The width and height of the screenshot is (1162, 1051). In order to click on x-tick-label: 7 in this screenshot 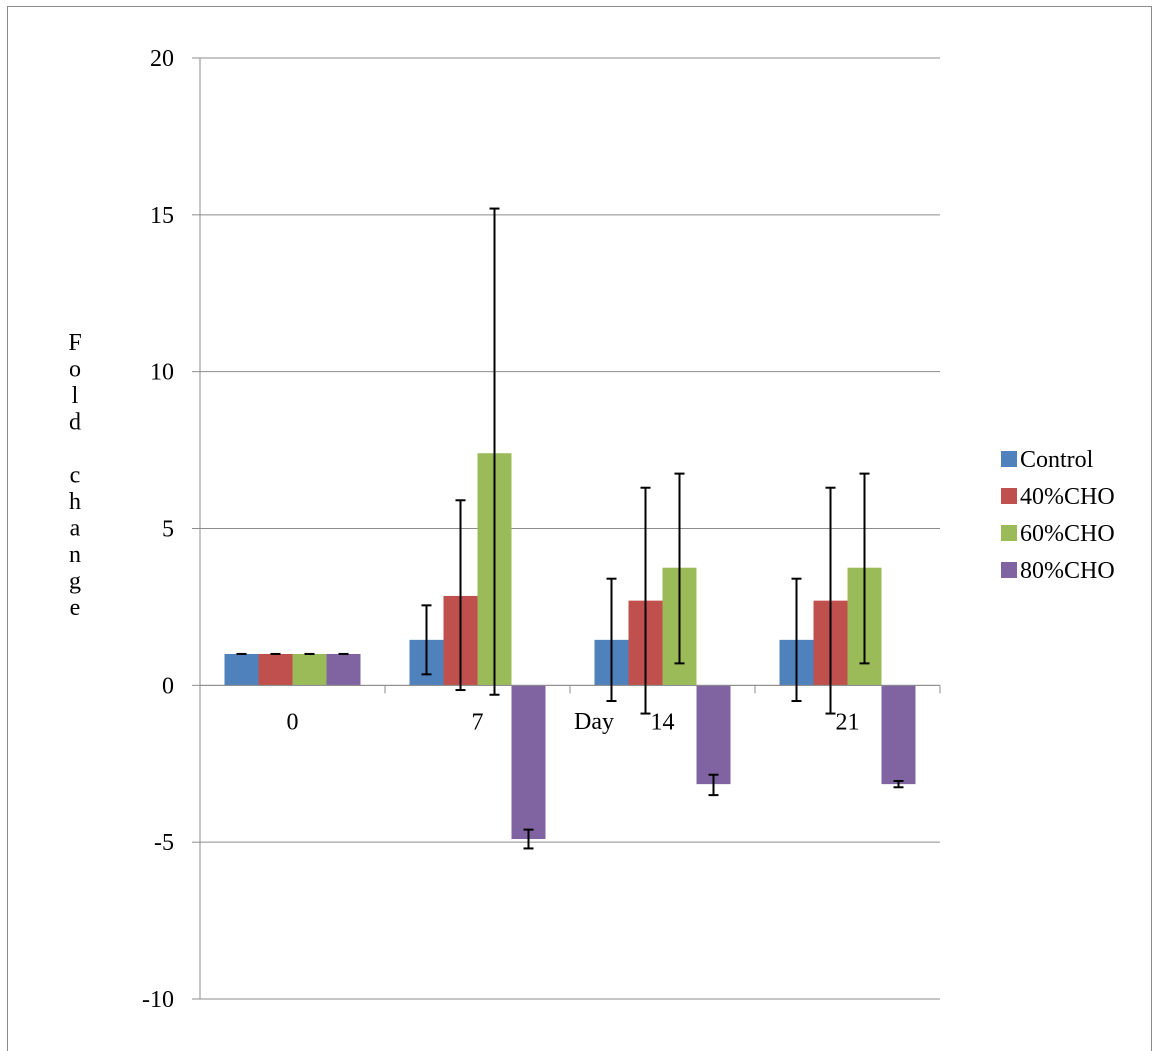, I will do `click(478, 722)`.